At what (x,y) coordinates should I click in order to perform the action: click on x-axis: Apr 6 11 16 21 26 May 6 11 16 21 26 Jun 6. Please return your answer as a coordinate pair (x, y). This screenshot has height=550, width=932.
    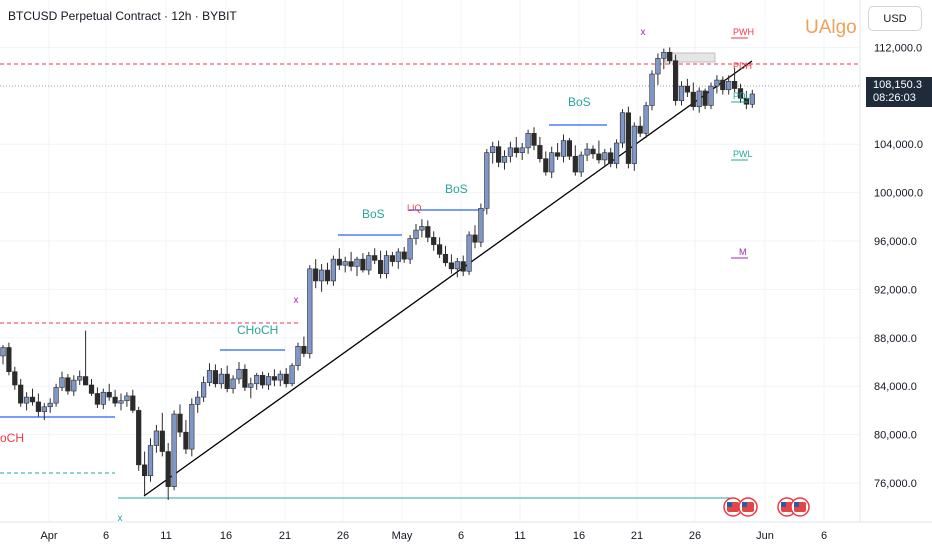
    Looking at the image, I should click on (466, 531).